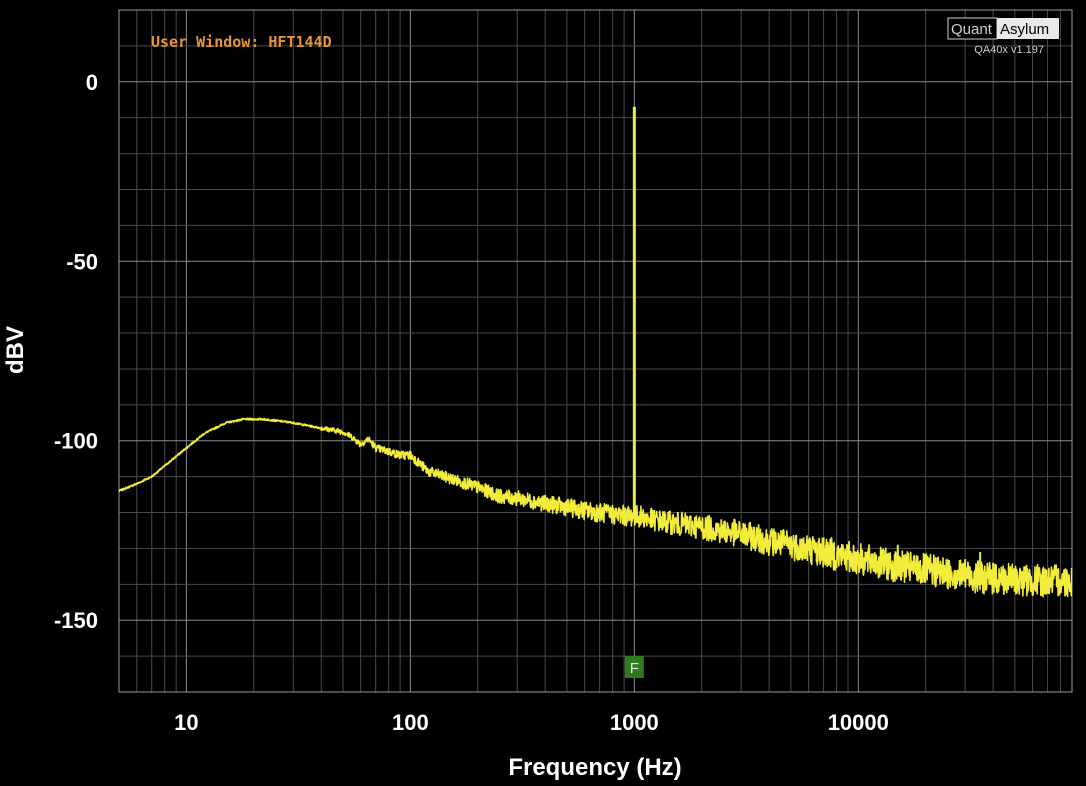  I want to click on x-tick-label: 10, so click(186, 722).